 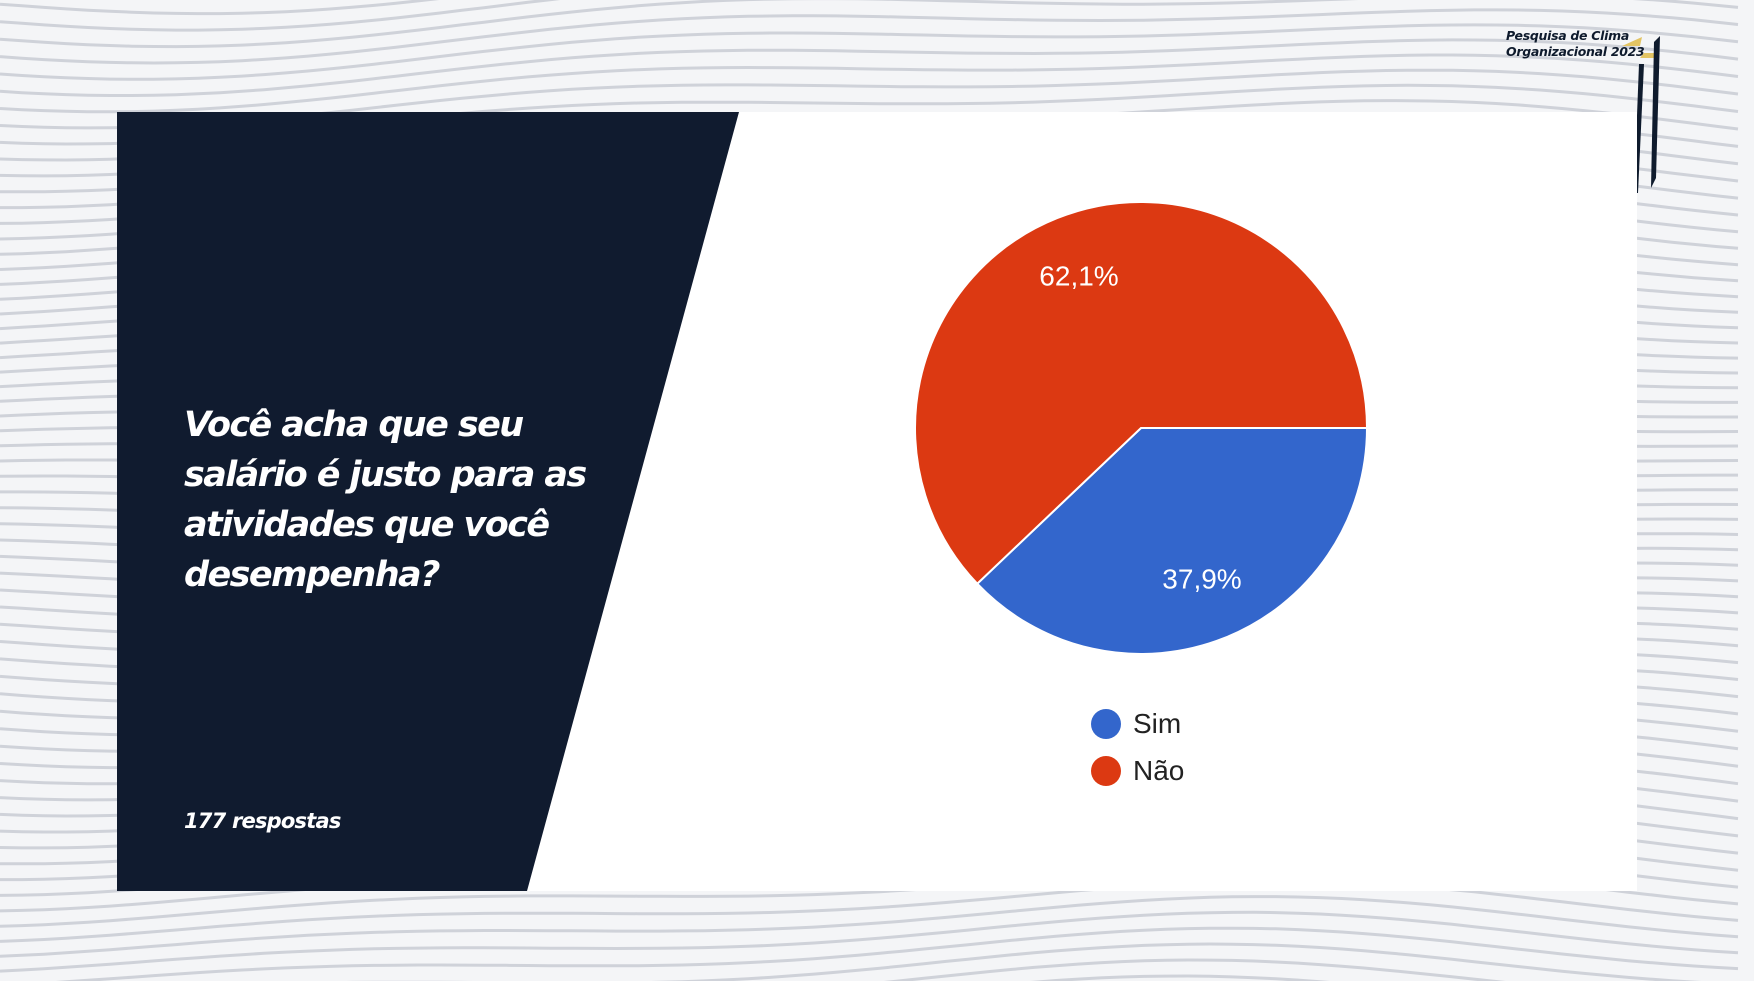 What do you see at coordinates (1201, 578) in the screenshot?
I see `pie-label-sim: 37,9%` at bounding box center [1201, 578].